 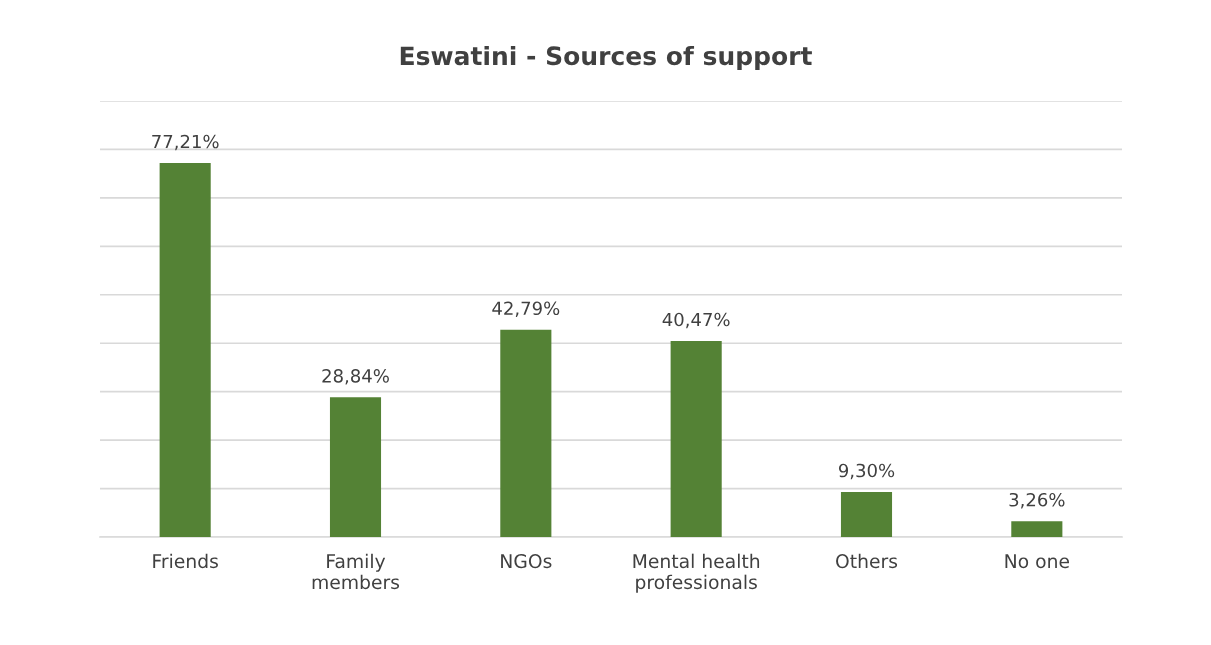 I want to click on x-tick-label: NGOs, so click(x=526, y=561).